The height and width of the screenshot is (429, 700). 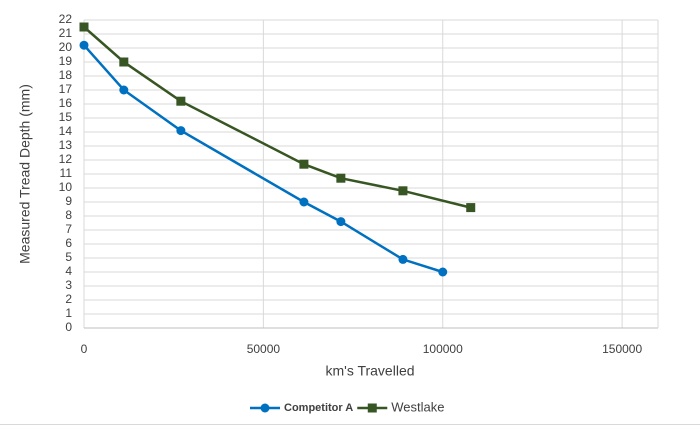 What do you see at coordinates (66, 145) in the screenshot?
I see `y-tick-label: 13` at bounding box center [66, 145].